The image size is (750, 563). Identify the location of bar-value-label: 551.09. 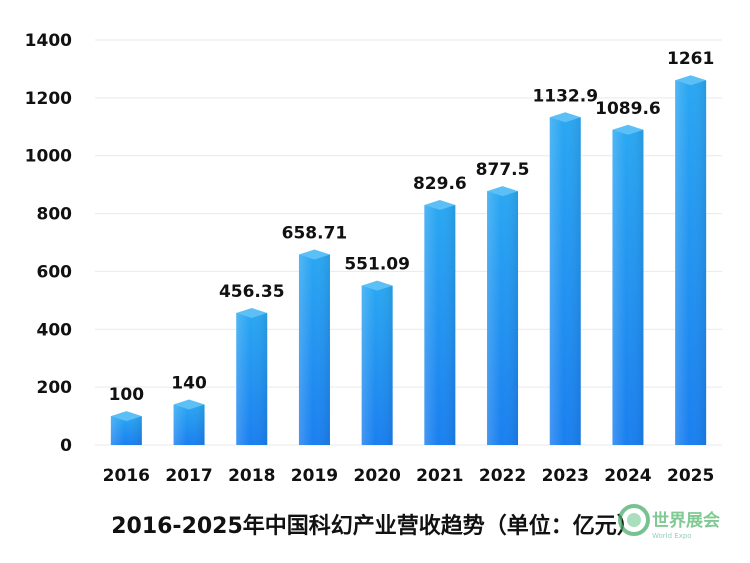
(377, 265).